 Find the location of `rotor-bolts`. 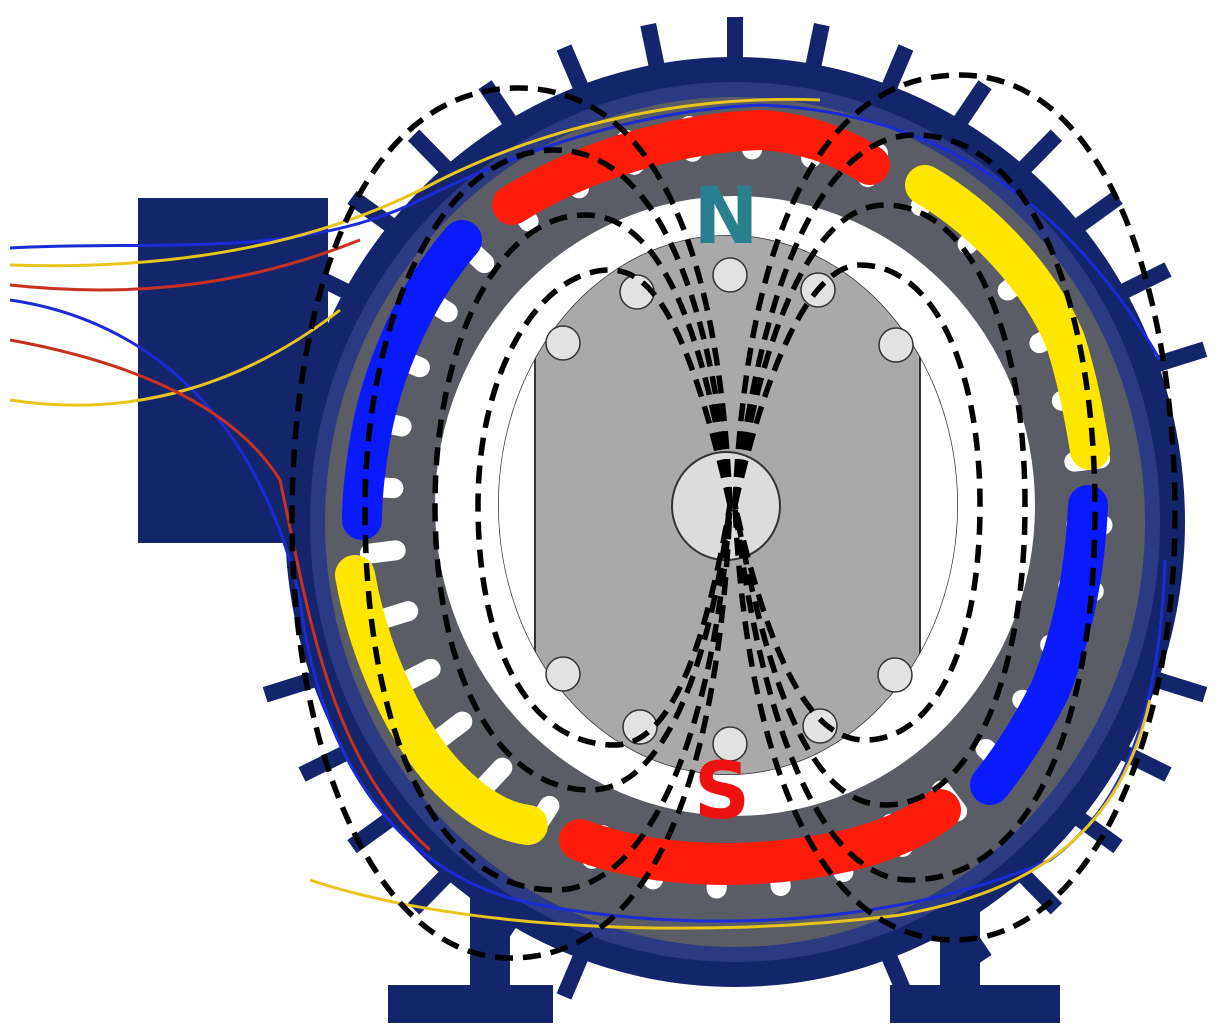

rotor-bolts is located at coordinates (729, 509).